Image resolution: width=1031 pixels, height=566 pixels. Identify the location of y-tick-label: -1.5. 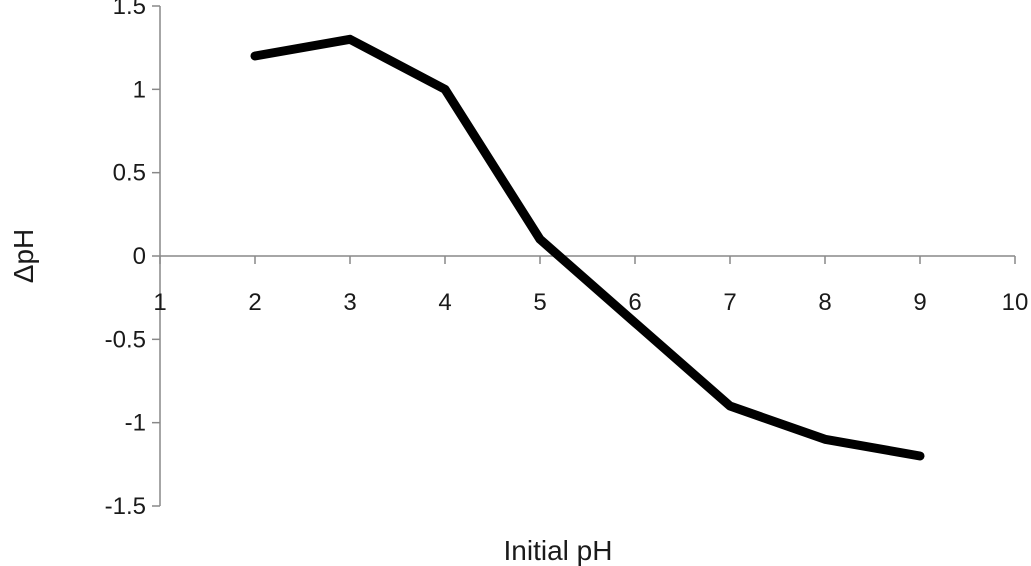
(125, 506).